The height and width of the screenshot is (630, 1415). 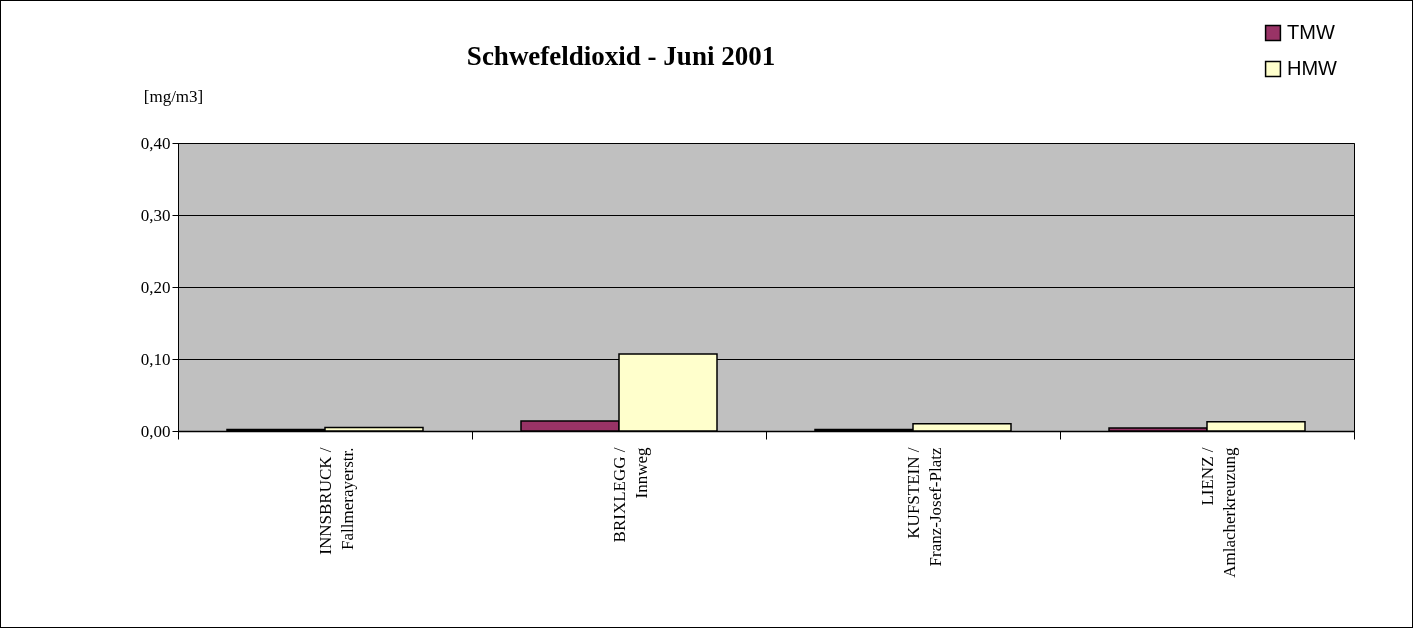 What do you see at coordinates (173, 96) in the screenshot?
I see `y-axis-title: [mg/m3]` at bounding box center [173, 96].